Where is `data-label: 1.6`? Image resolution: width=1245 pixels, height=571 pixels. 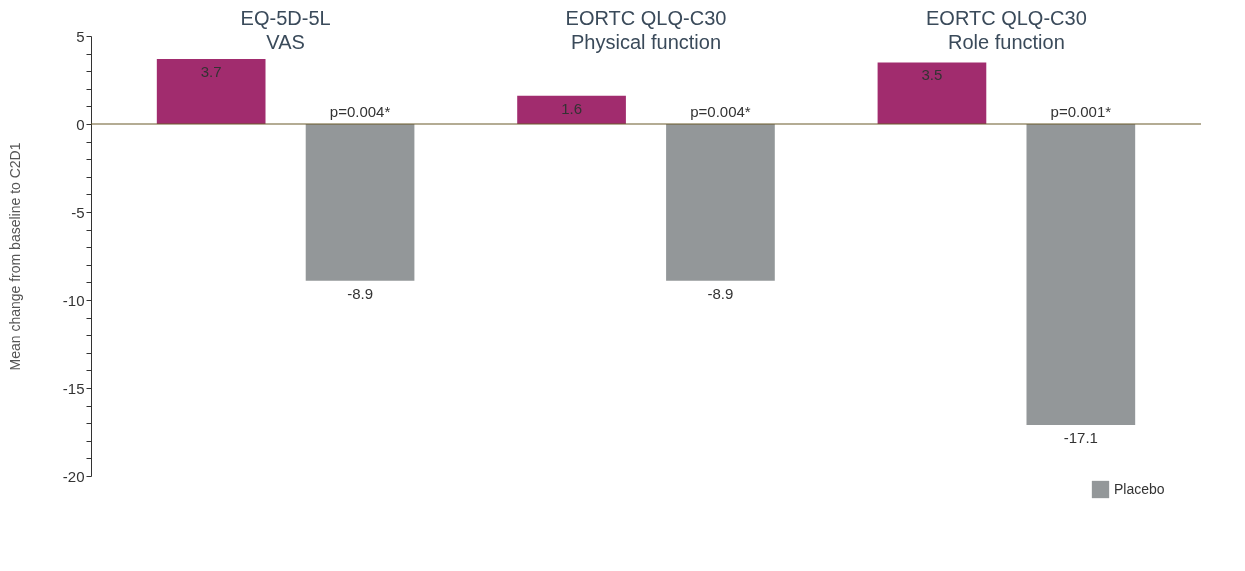
data-label: 1.6 is located at coordinates (571, 108).